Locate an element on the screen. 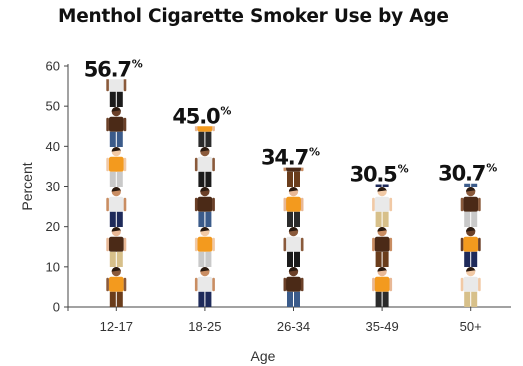 The width and height of the screenshot is (523, 366). data-label-value: 30.5 is located at coordinates (374, 174).